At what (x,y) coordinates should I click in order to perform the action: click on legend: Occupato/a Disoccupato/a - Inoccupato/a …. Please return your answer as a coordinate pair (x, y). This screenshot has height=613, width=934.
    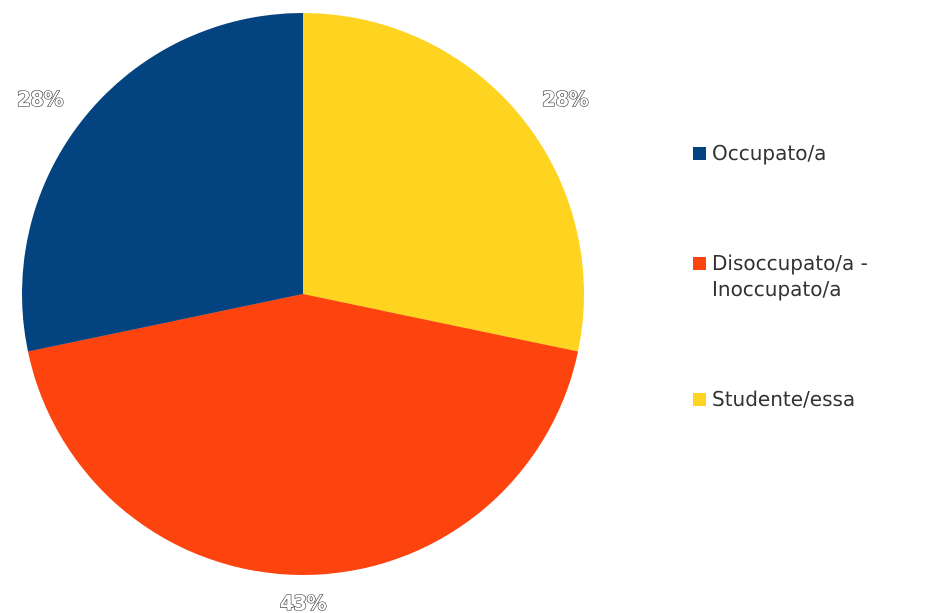
    Looking at the image, I should click on (810, 276).